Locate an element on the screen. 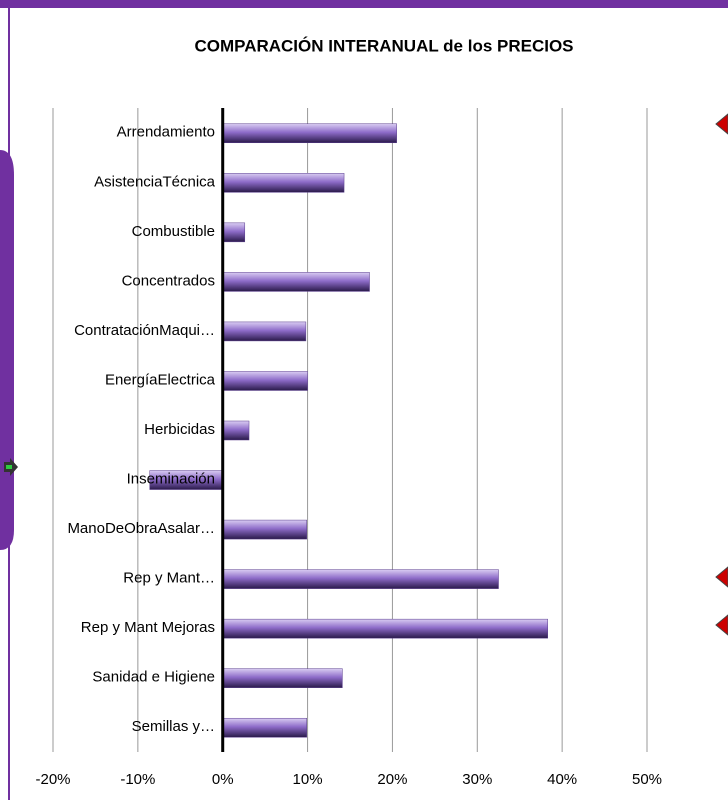 The image size is (728, 800). chart-title: COMPARACIÓN INTERANUAL de los PRECIOS is located at coordinates (383, 45).